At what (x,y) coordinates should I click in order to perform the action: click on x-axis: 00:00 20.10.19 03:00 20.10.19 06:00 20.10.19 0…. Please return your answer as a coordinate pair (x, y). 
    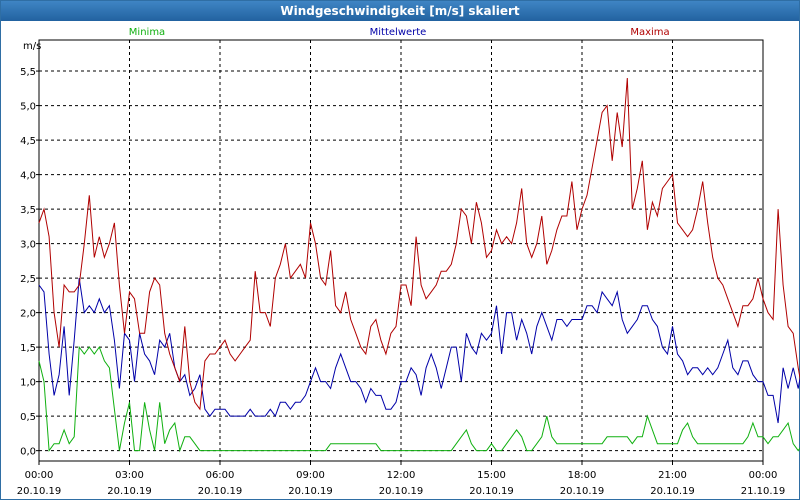
    Looking at the image, I should click on (401, 479).